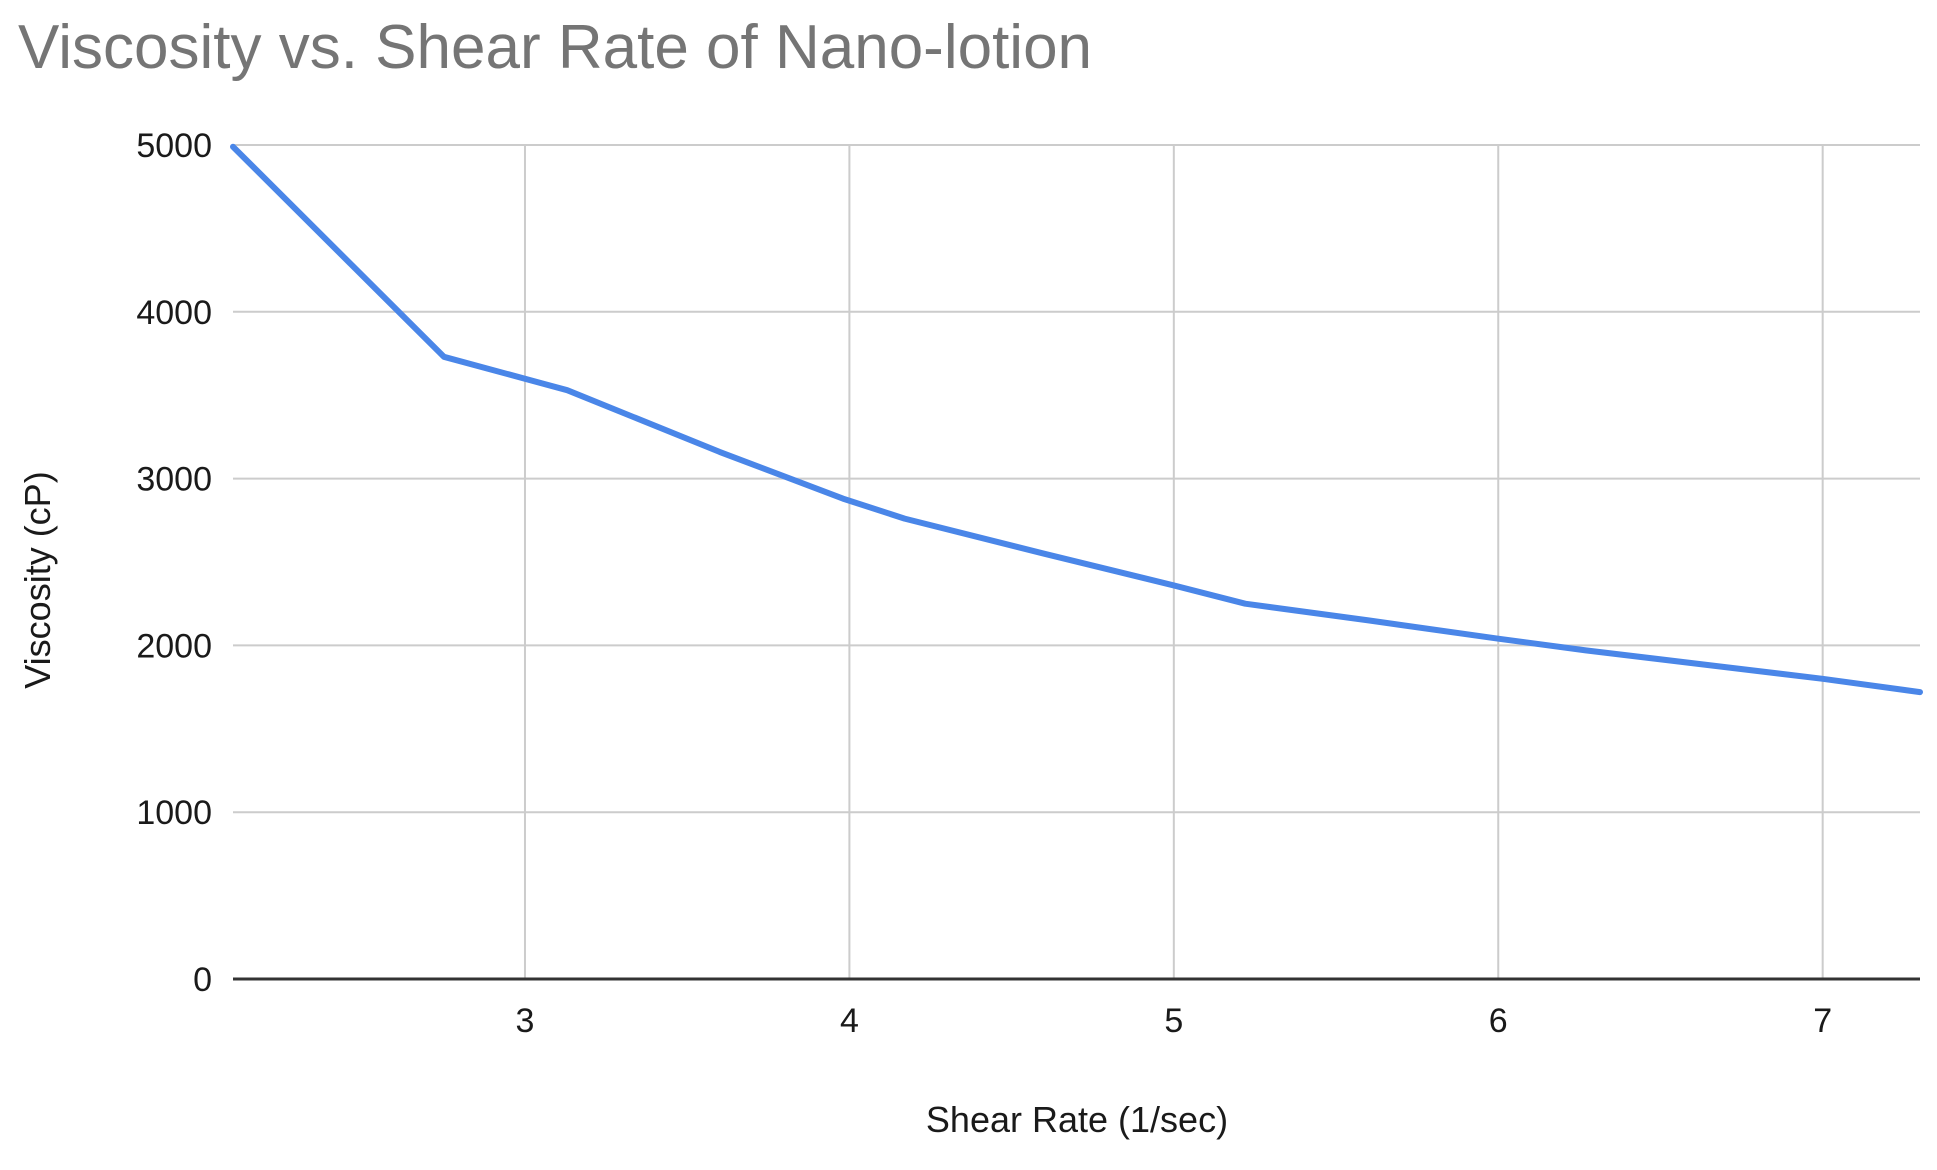 Image resolution: width=1937 pixels, height=1170 pixels. I want to click on y-tick-label: 3000, so click(174, 480).